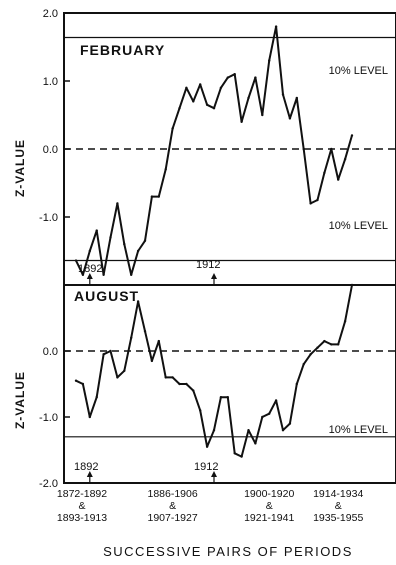  Describe the element at coordinates (338, 518) in the screenshot. I see `x-tick-label: 1935-1955` at that location.